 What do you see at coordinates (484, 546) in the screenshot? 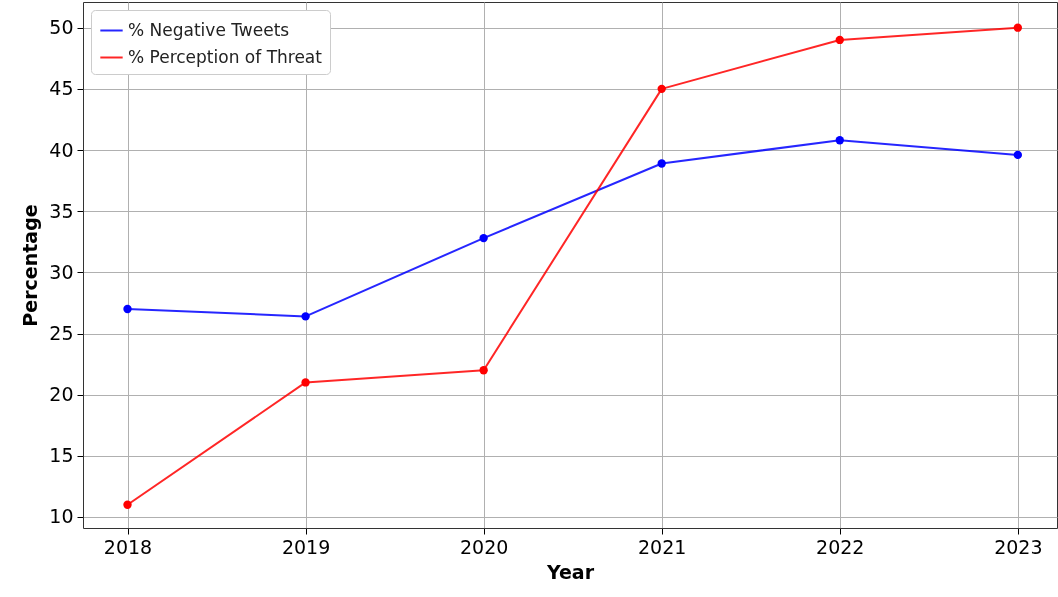
I see `x-tick-label: 2020` at bounding box center [484, 546].